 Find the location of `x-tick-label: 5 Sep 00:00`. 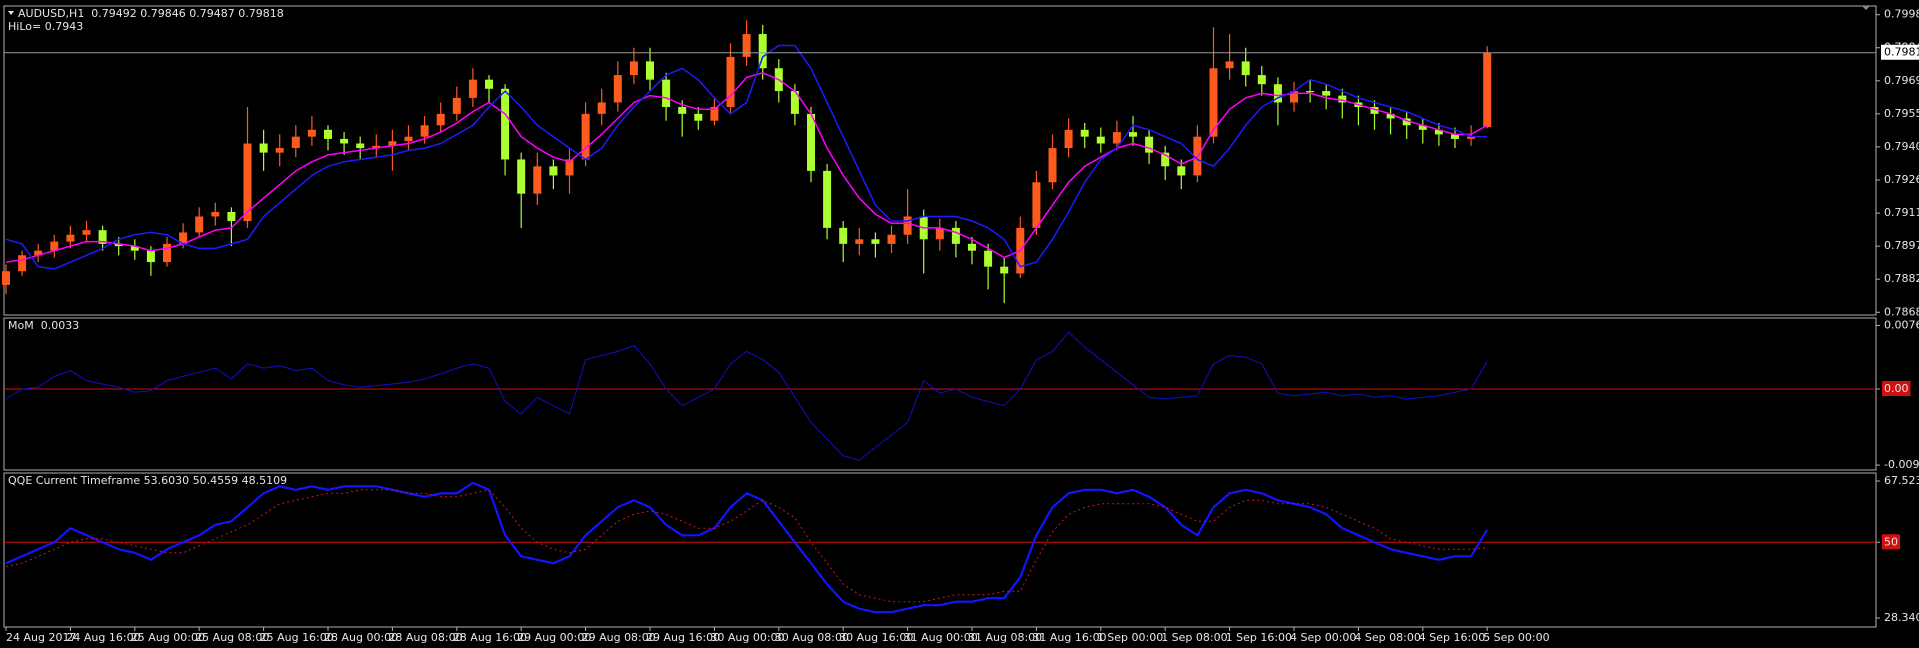

x-tick-label: 5 Sep 00:00 is located at coordinates (1516, 637).